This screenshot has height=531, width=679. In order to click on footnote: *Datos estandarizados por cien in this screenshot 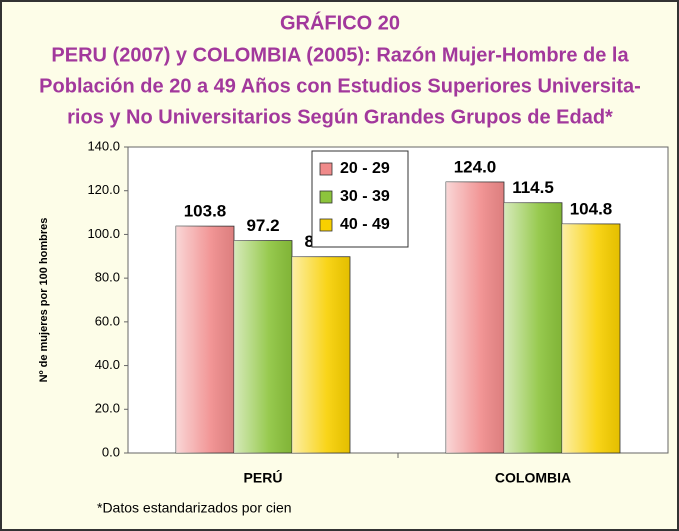, I will do `click(194, 508)`.